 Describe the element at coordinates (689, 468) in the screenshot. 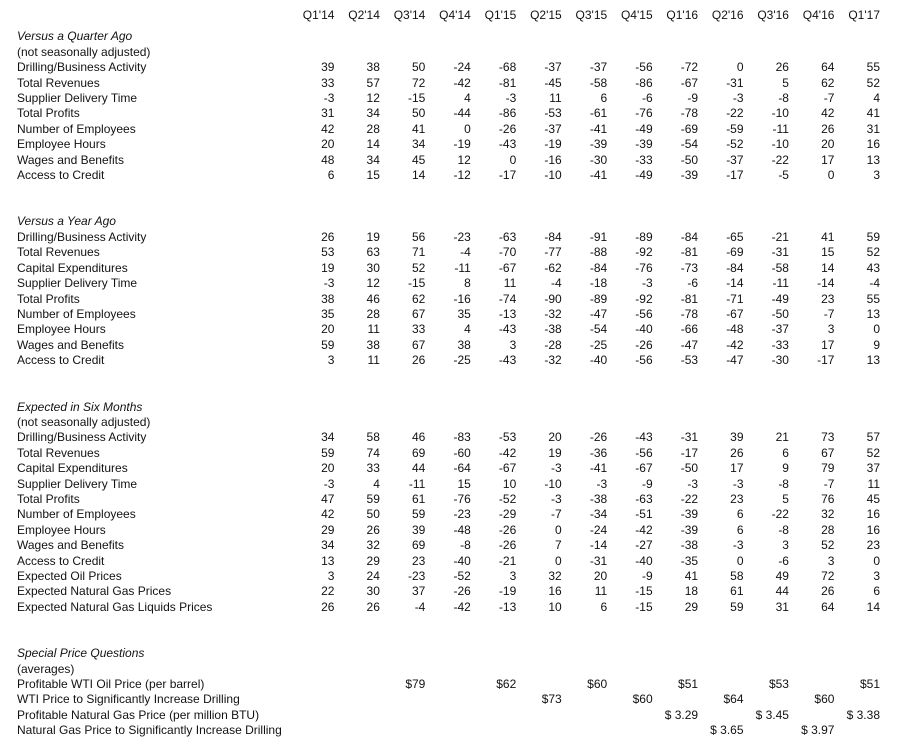

I see `cell-value: -50` at that location.